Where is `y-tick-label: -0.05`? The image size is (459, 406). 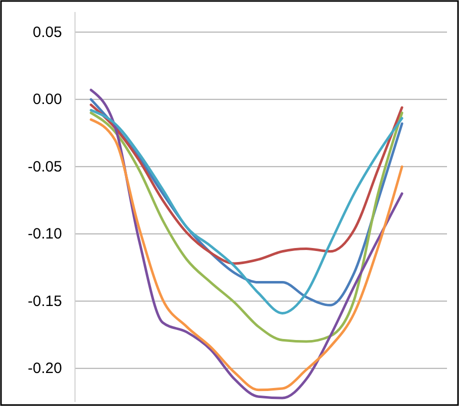 y-tick-label: -0.05 is located at coordinates (45, 167).